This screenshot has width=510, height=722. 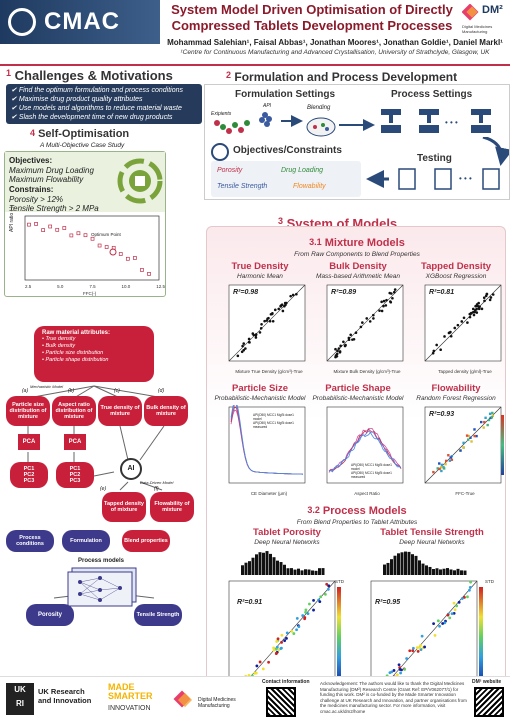 What do you see at coordinates (432, 532) in the screenshot?
I see `tensile-title: Tablet Tensile Strength` at bounding box center [432, 532].